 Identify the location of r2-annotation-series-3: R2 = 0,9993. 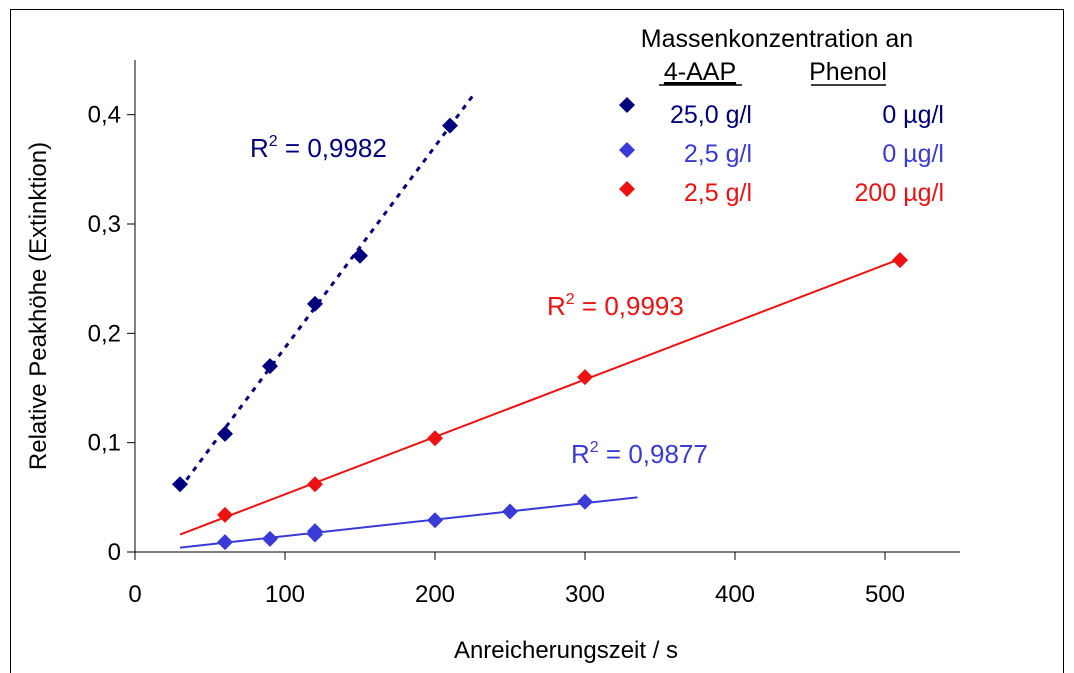
(615, 306).